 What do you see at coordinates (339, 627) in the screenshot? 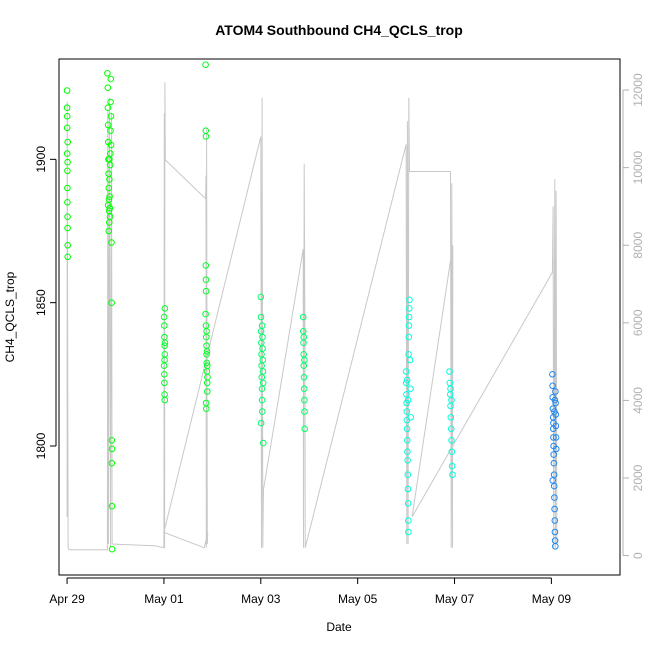
I see `x-axis-label: Date` at bounding box center [339, 627].